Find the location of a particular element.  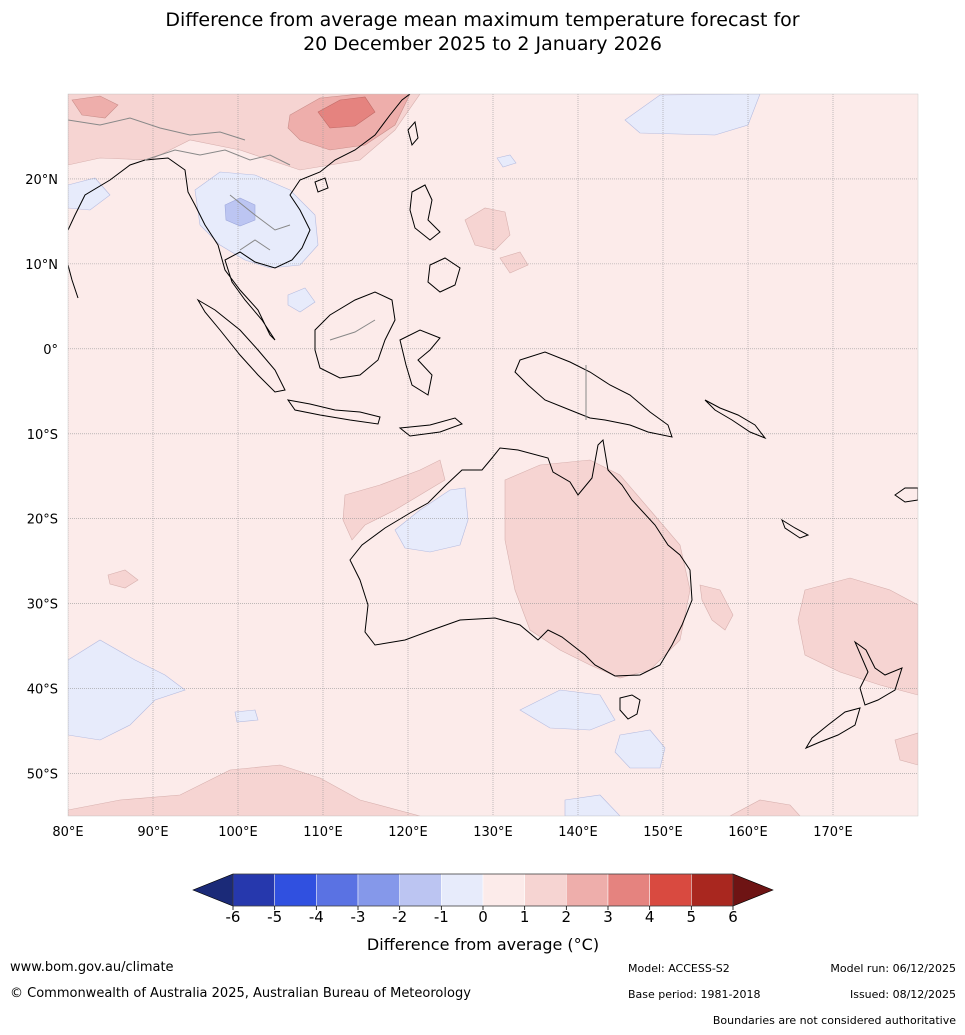

warm-region-india is located at coordinates (95, 107).